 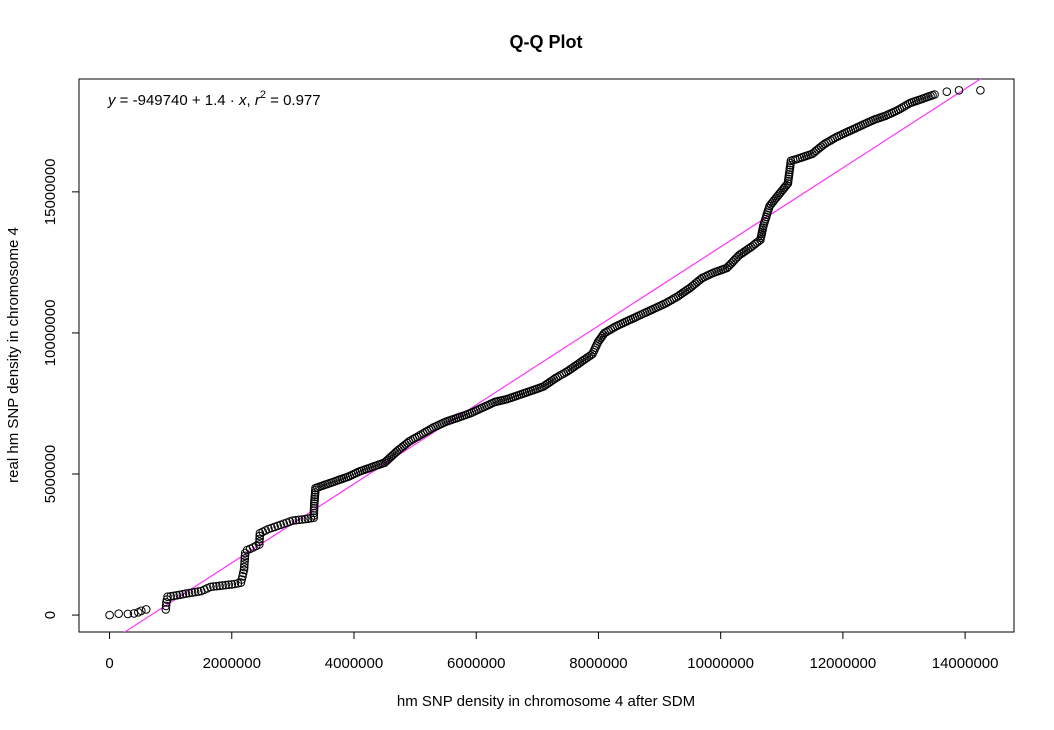 What do you see at coordinates (232, 663) in the screenshot?
I see `x-tick-label: 2000000` at bounding box center [232, 663].